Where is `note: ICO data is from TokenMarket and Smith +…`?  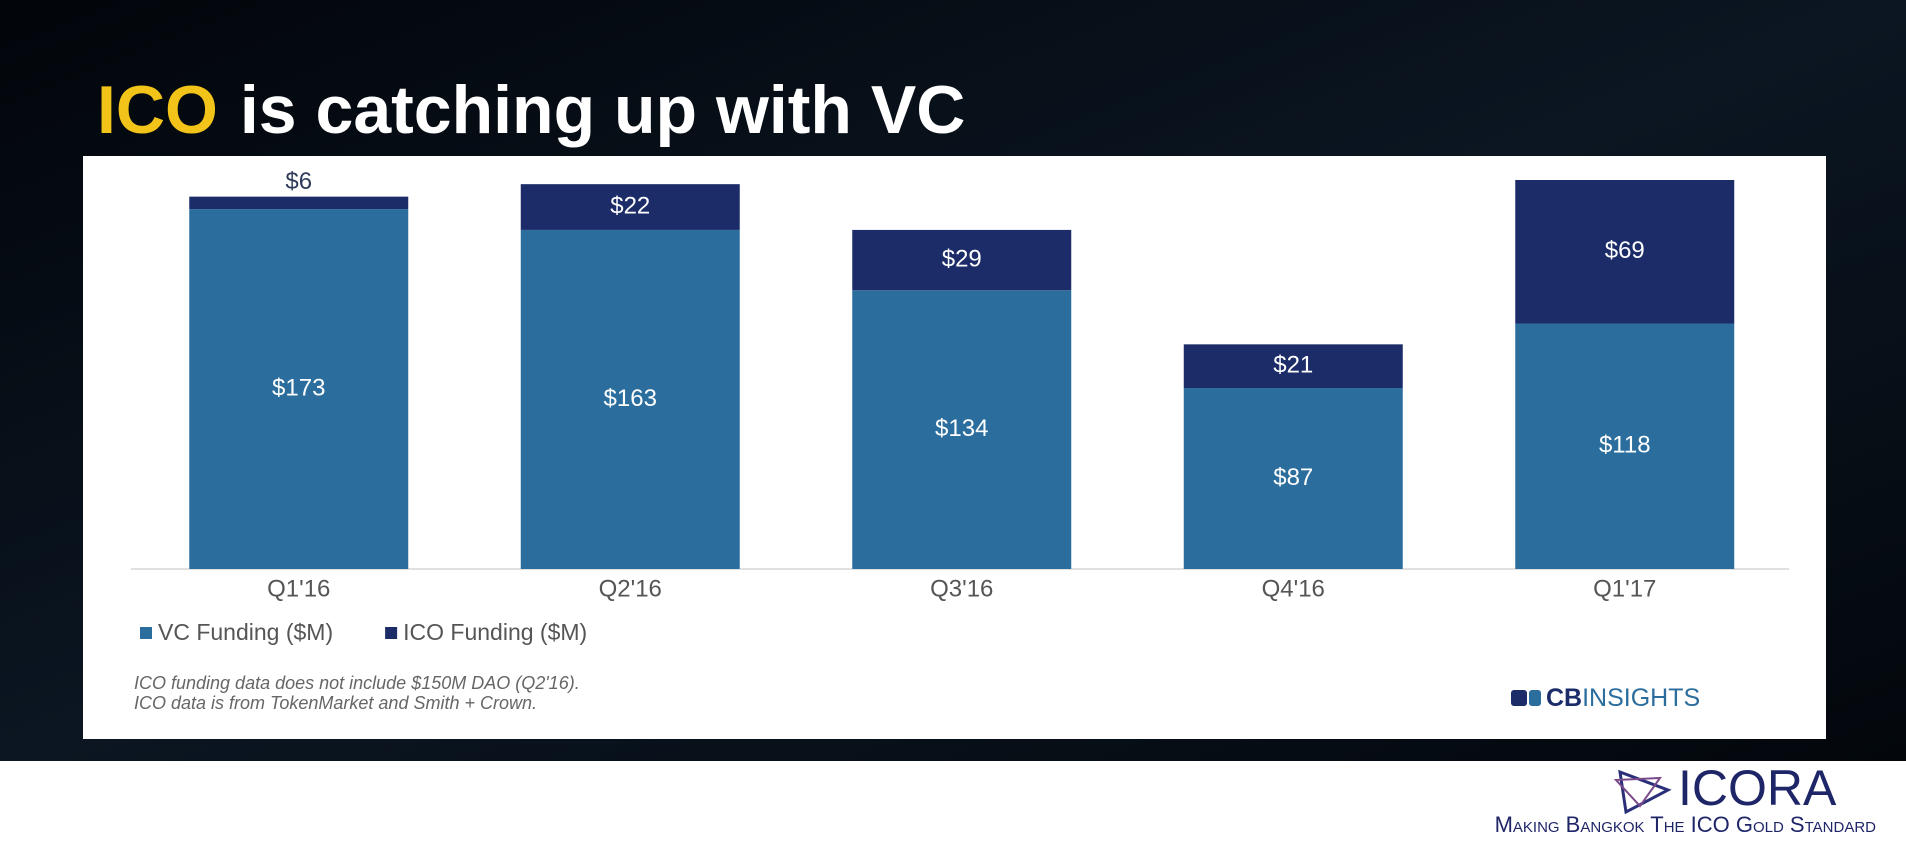 note: ICO data is from TokenMarket and Smith +… is located at coordinates (335, 703).